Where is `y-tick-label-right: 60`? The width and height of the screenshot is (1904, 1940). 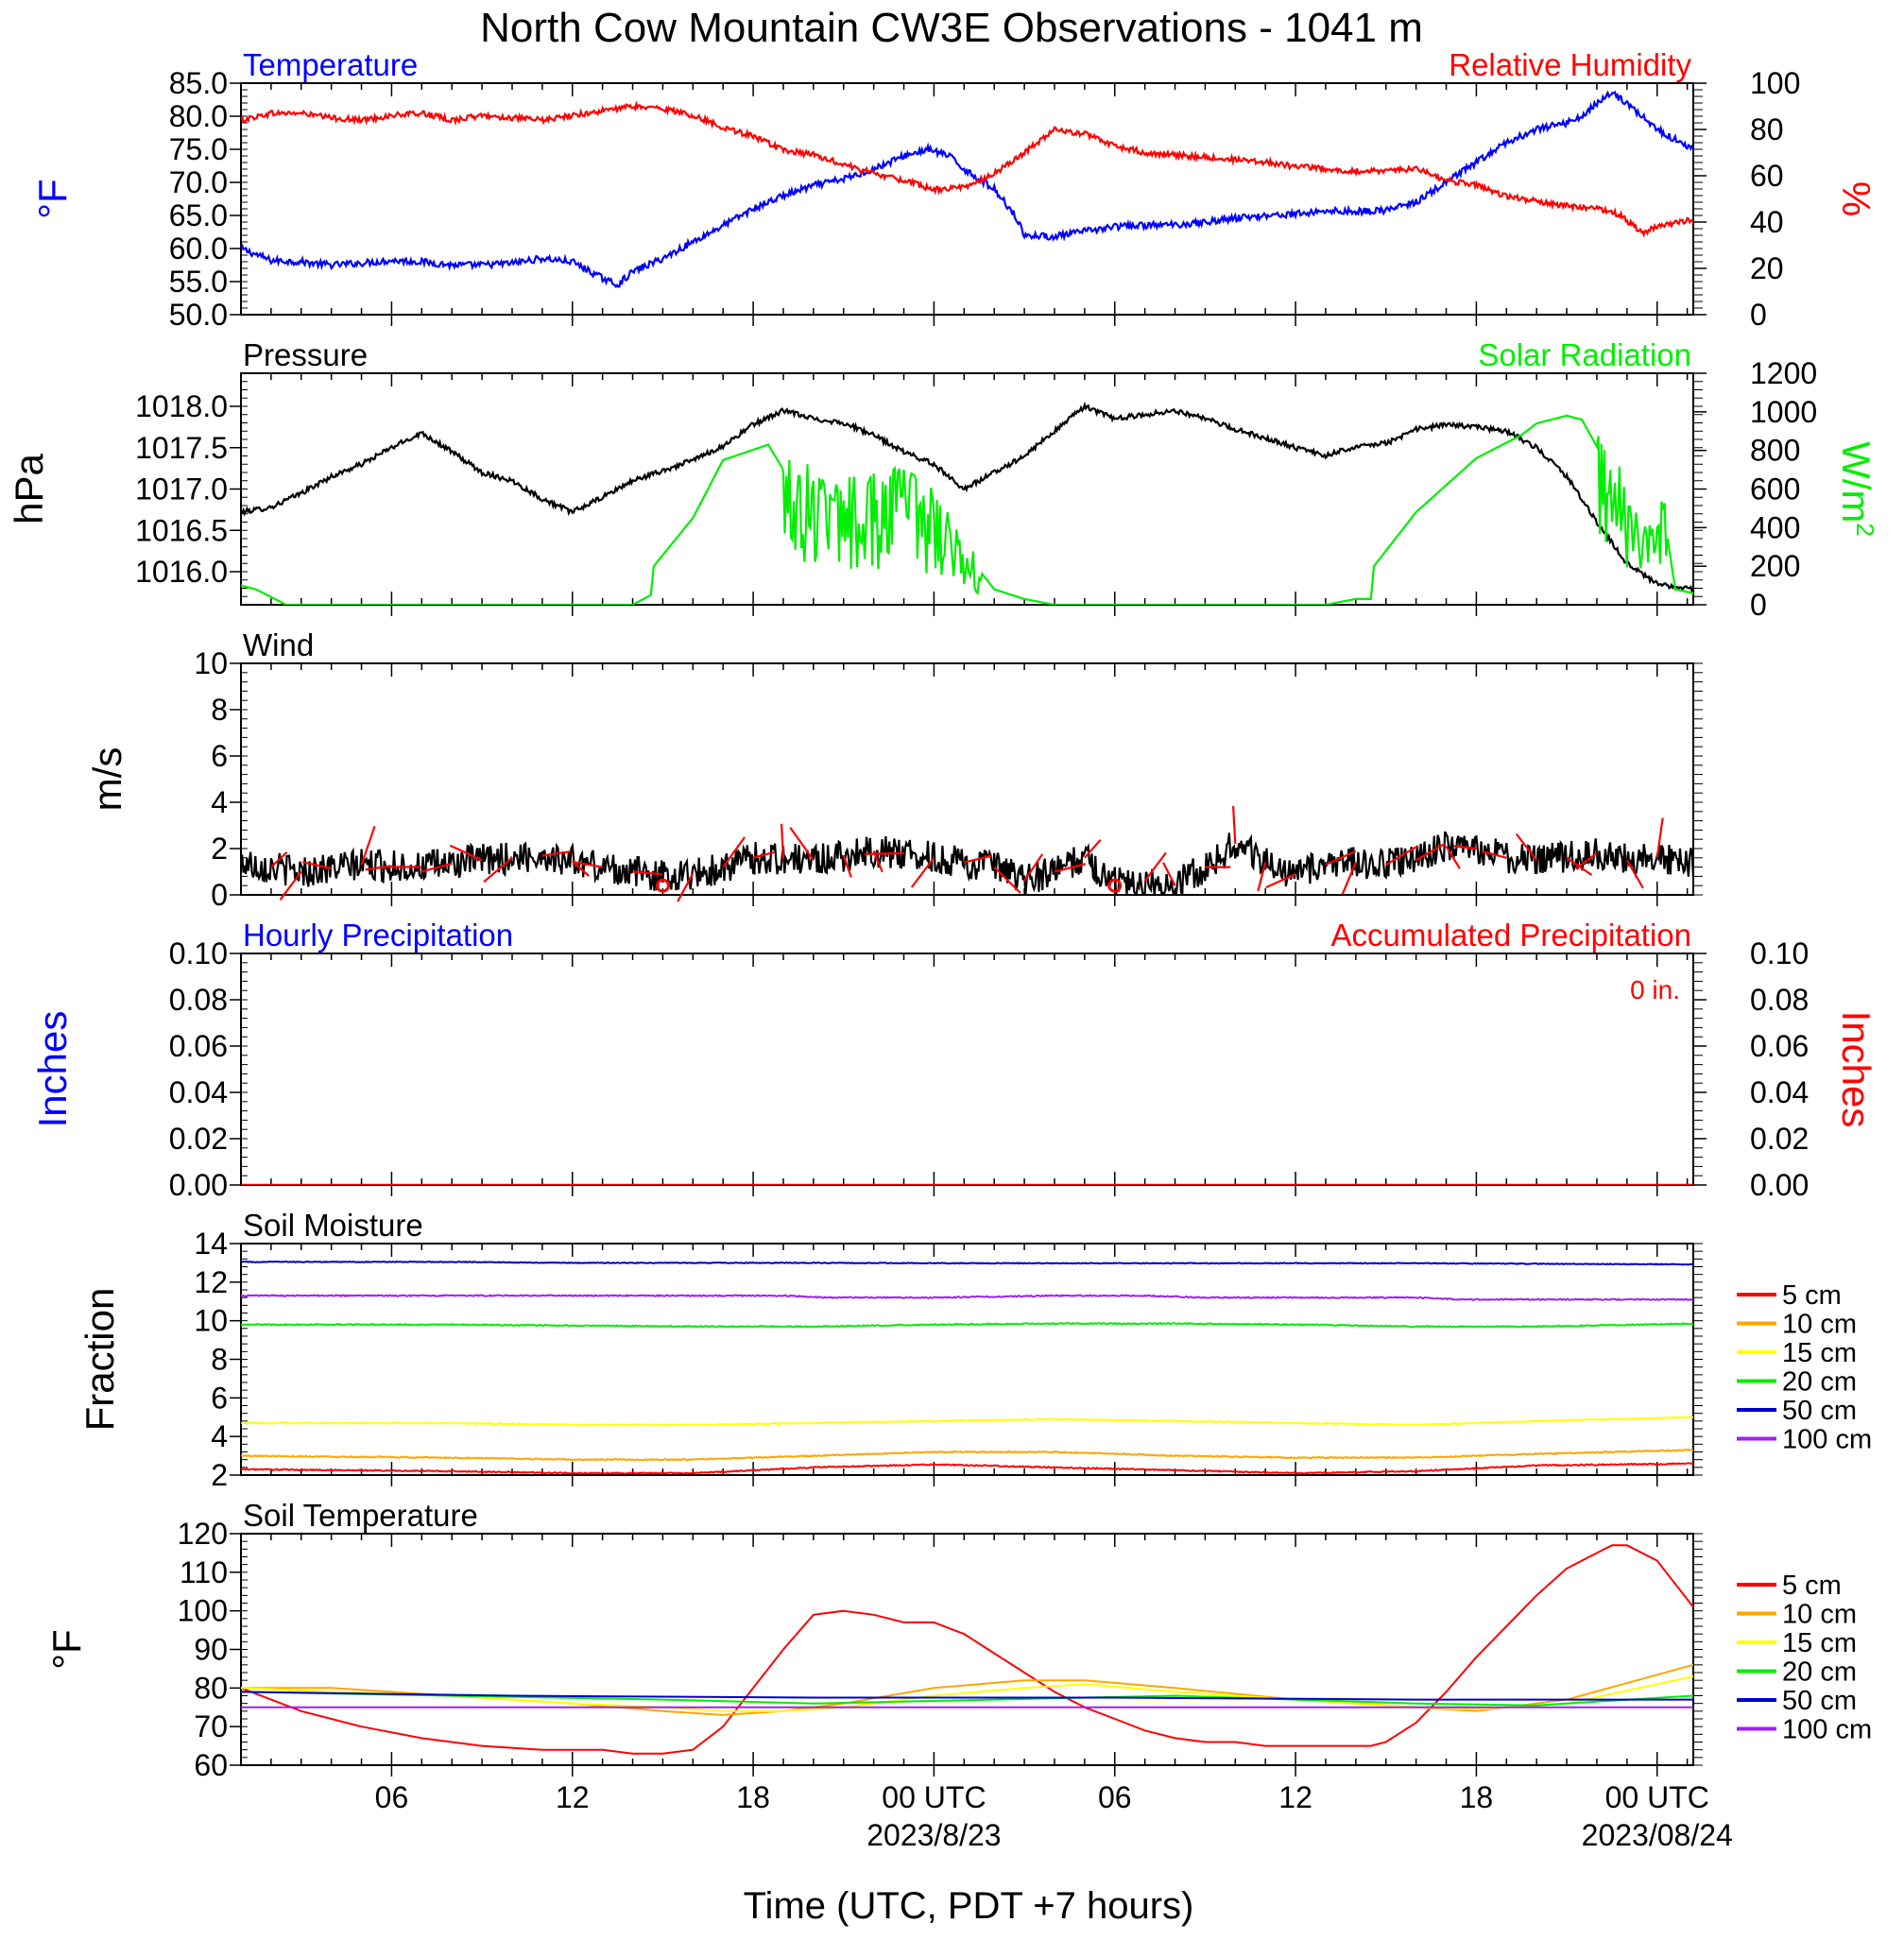 y-tick-label-right: 60 is located at coordinates (1767, 176).